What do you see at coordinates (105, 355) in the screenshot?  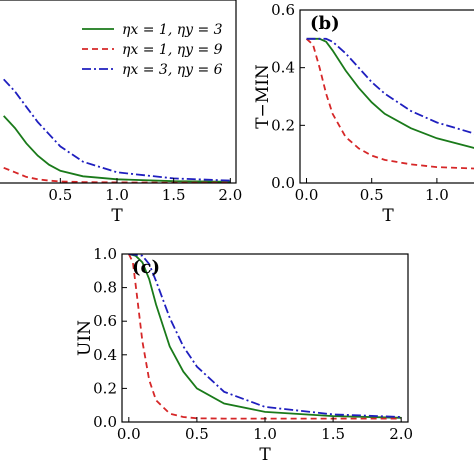 I see `panel2-y-tick-label: 0.4` at bounding box center [105, 355].